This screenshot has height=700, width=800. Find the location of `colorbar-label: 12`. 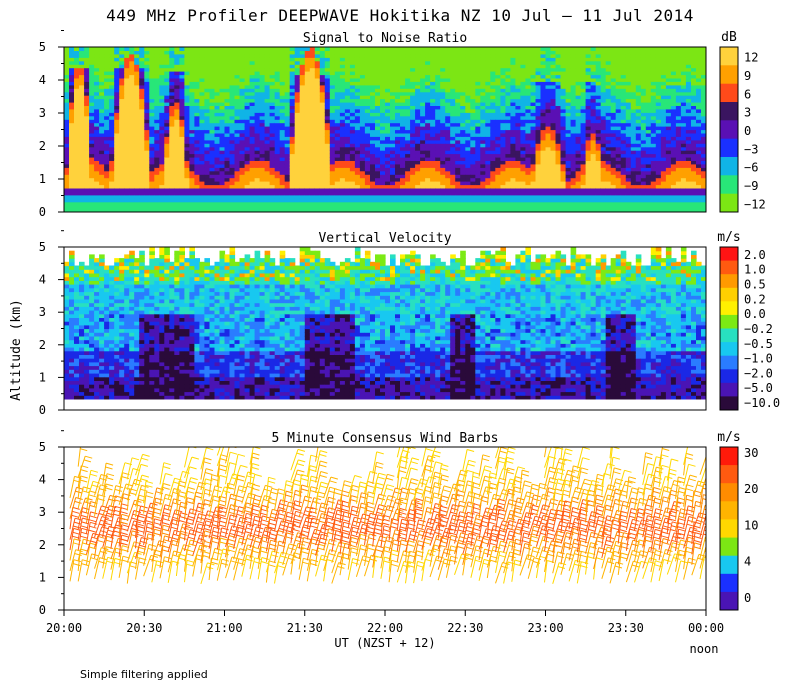

colorbar-label: 12 is located at coordinates (751, 58).